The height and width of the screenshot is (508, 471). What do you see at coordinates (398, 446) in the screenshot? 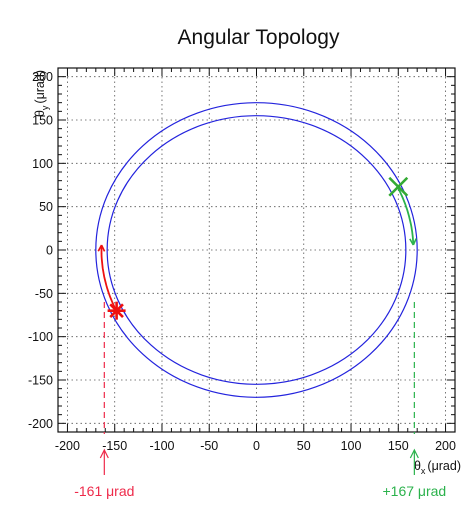
I see `x-tick-label: 150` at bounding box center [398, 446].